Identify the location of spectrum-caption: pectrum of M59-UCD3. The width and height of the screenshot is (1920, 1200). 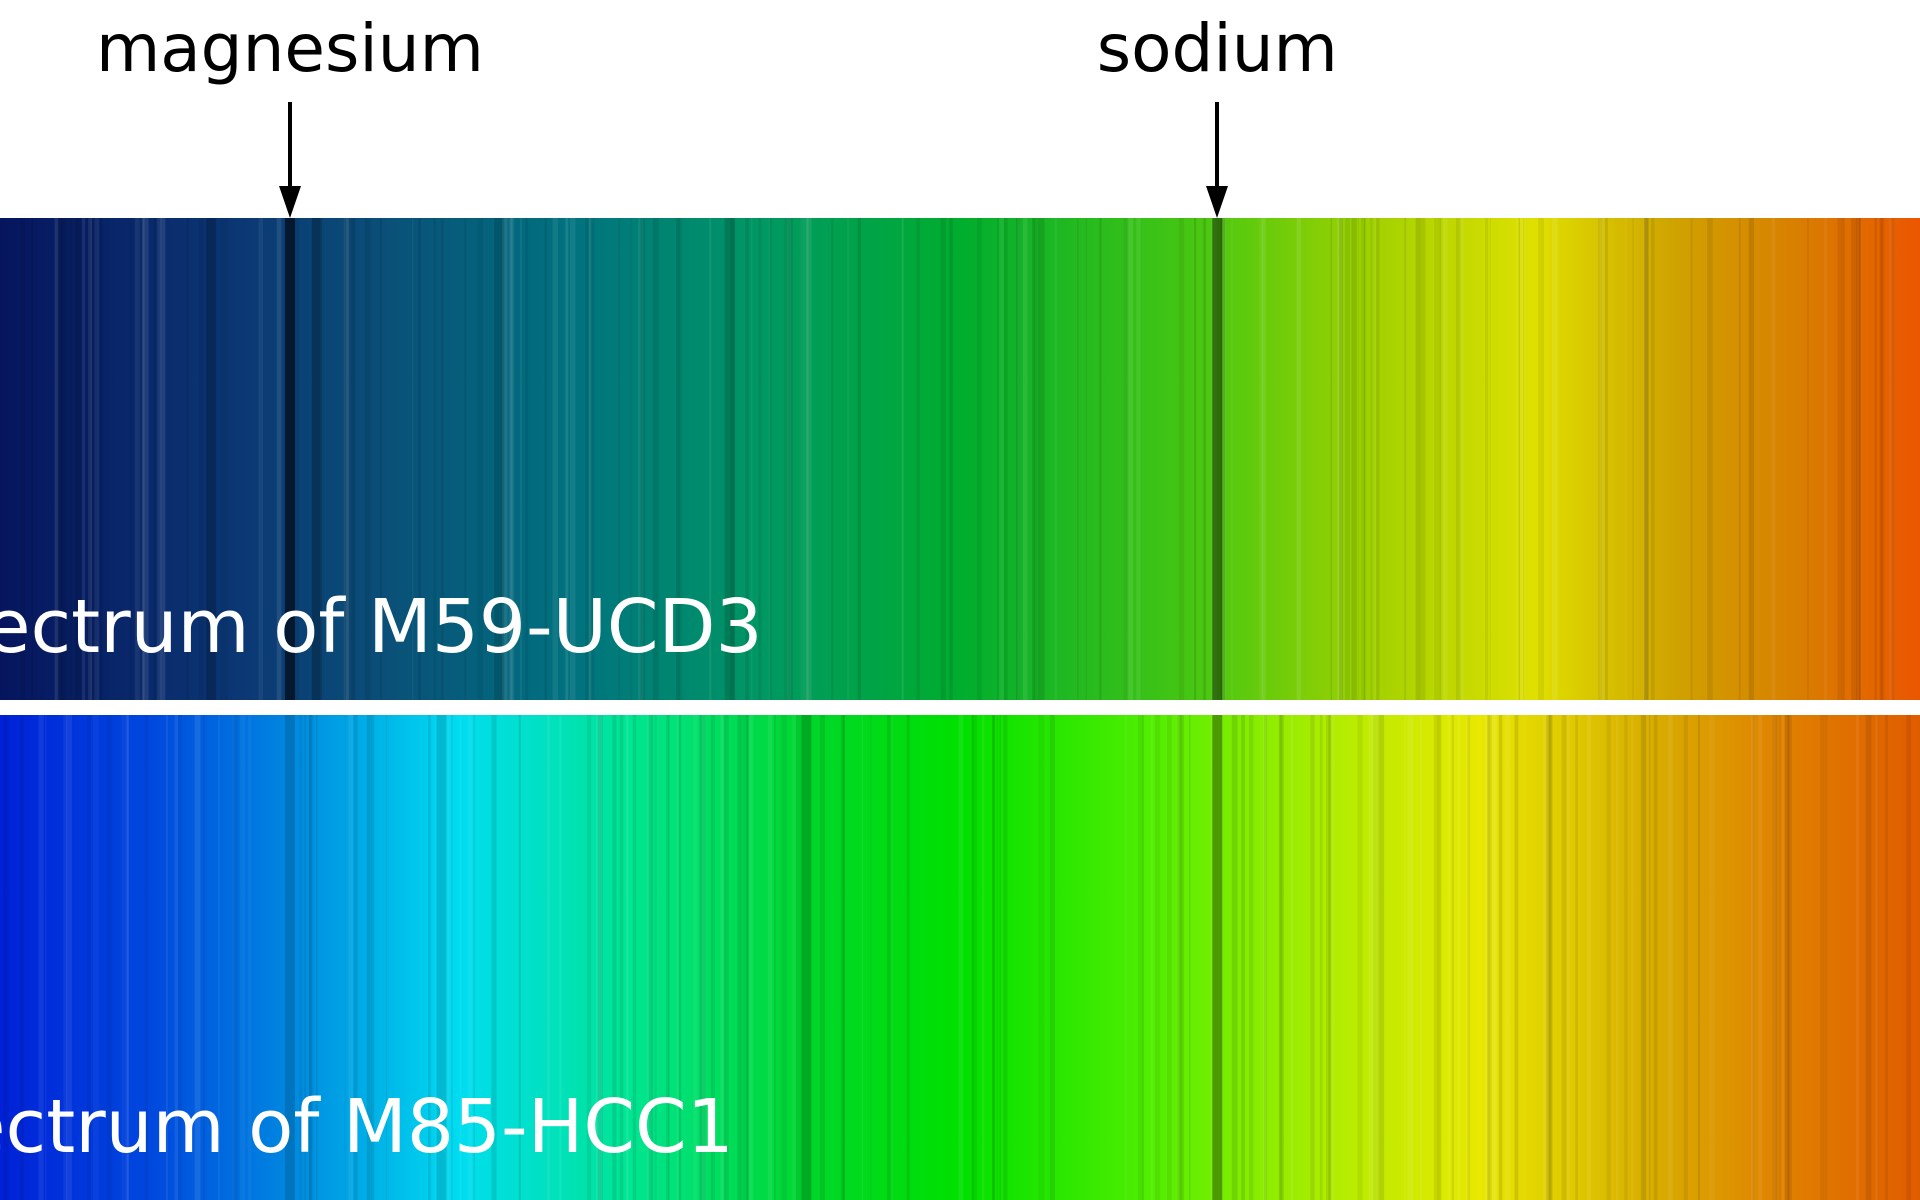
(381, 627).